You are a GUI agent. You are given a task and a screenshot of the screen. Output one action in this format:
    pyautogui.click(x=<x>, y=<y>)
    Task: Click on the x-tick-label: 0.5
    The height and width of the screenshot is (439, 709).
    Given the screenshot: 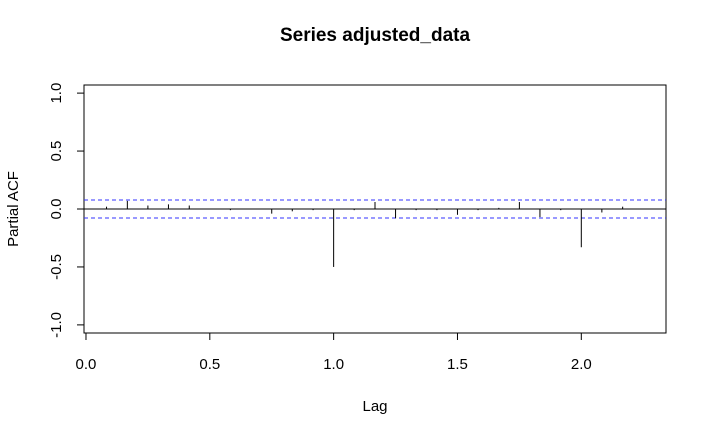 What is the action you would take?
    pyautogui.click(x=209, y=364)
    